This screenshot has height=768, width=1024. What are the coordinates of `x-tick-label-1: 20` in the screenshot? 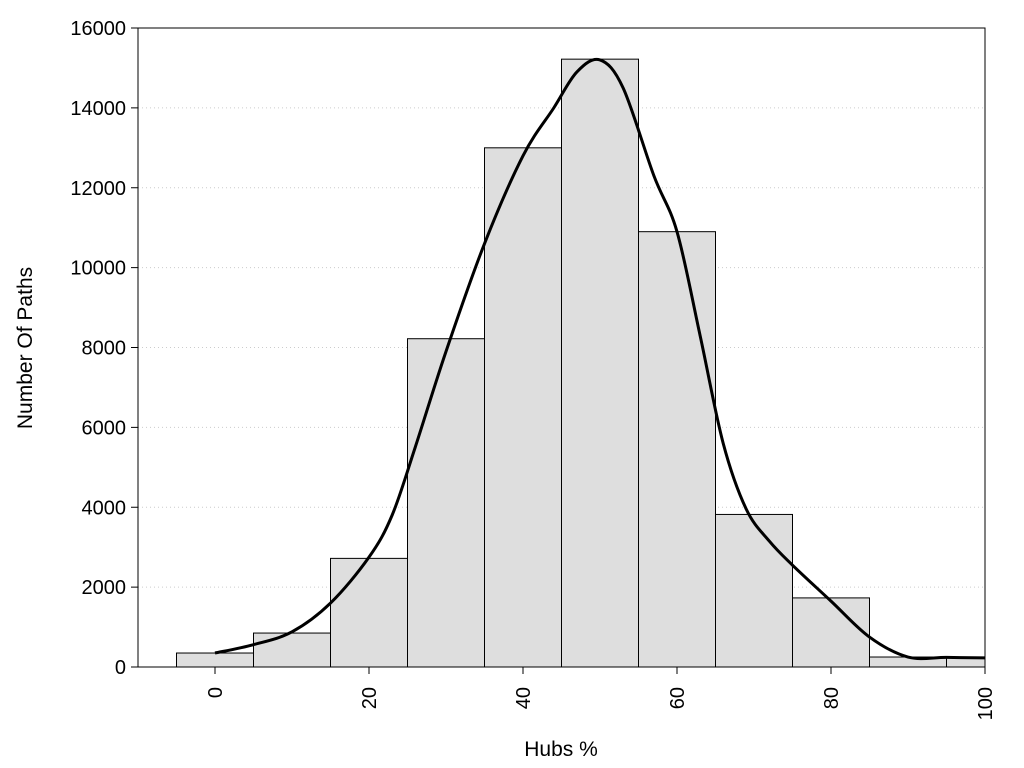 It's located at (370, 698).